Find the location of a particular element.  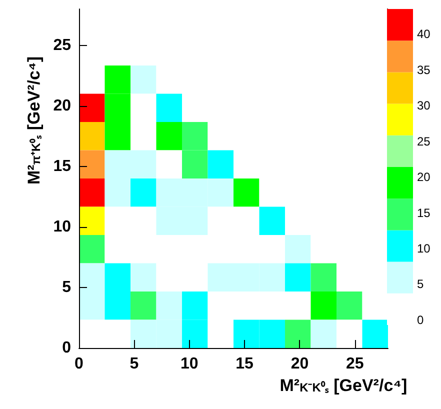

color-bar-label: 10 is located at coordinates (424, 249).